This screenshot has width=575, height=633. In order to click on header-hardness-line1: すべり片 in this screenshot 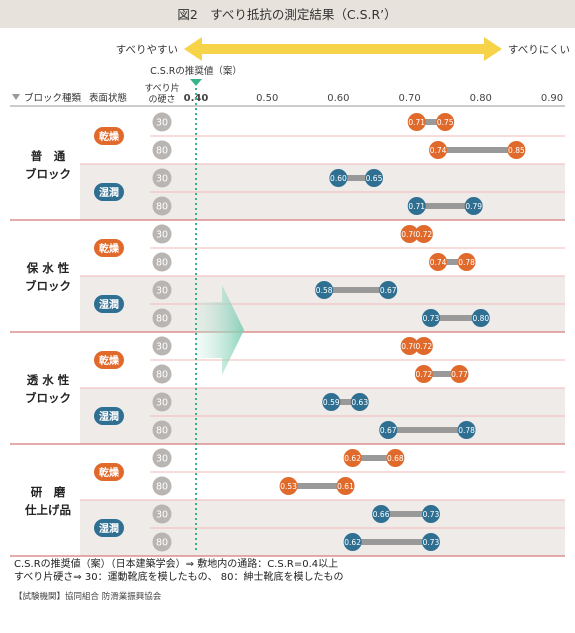, I will do `click(161, 88)`.